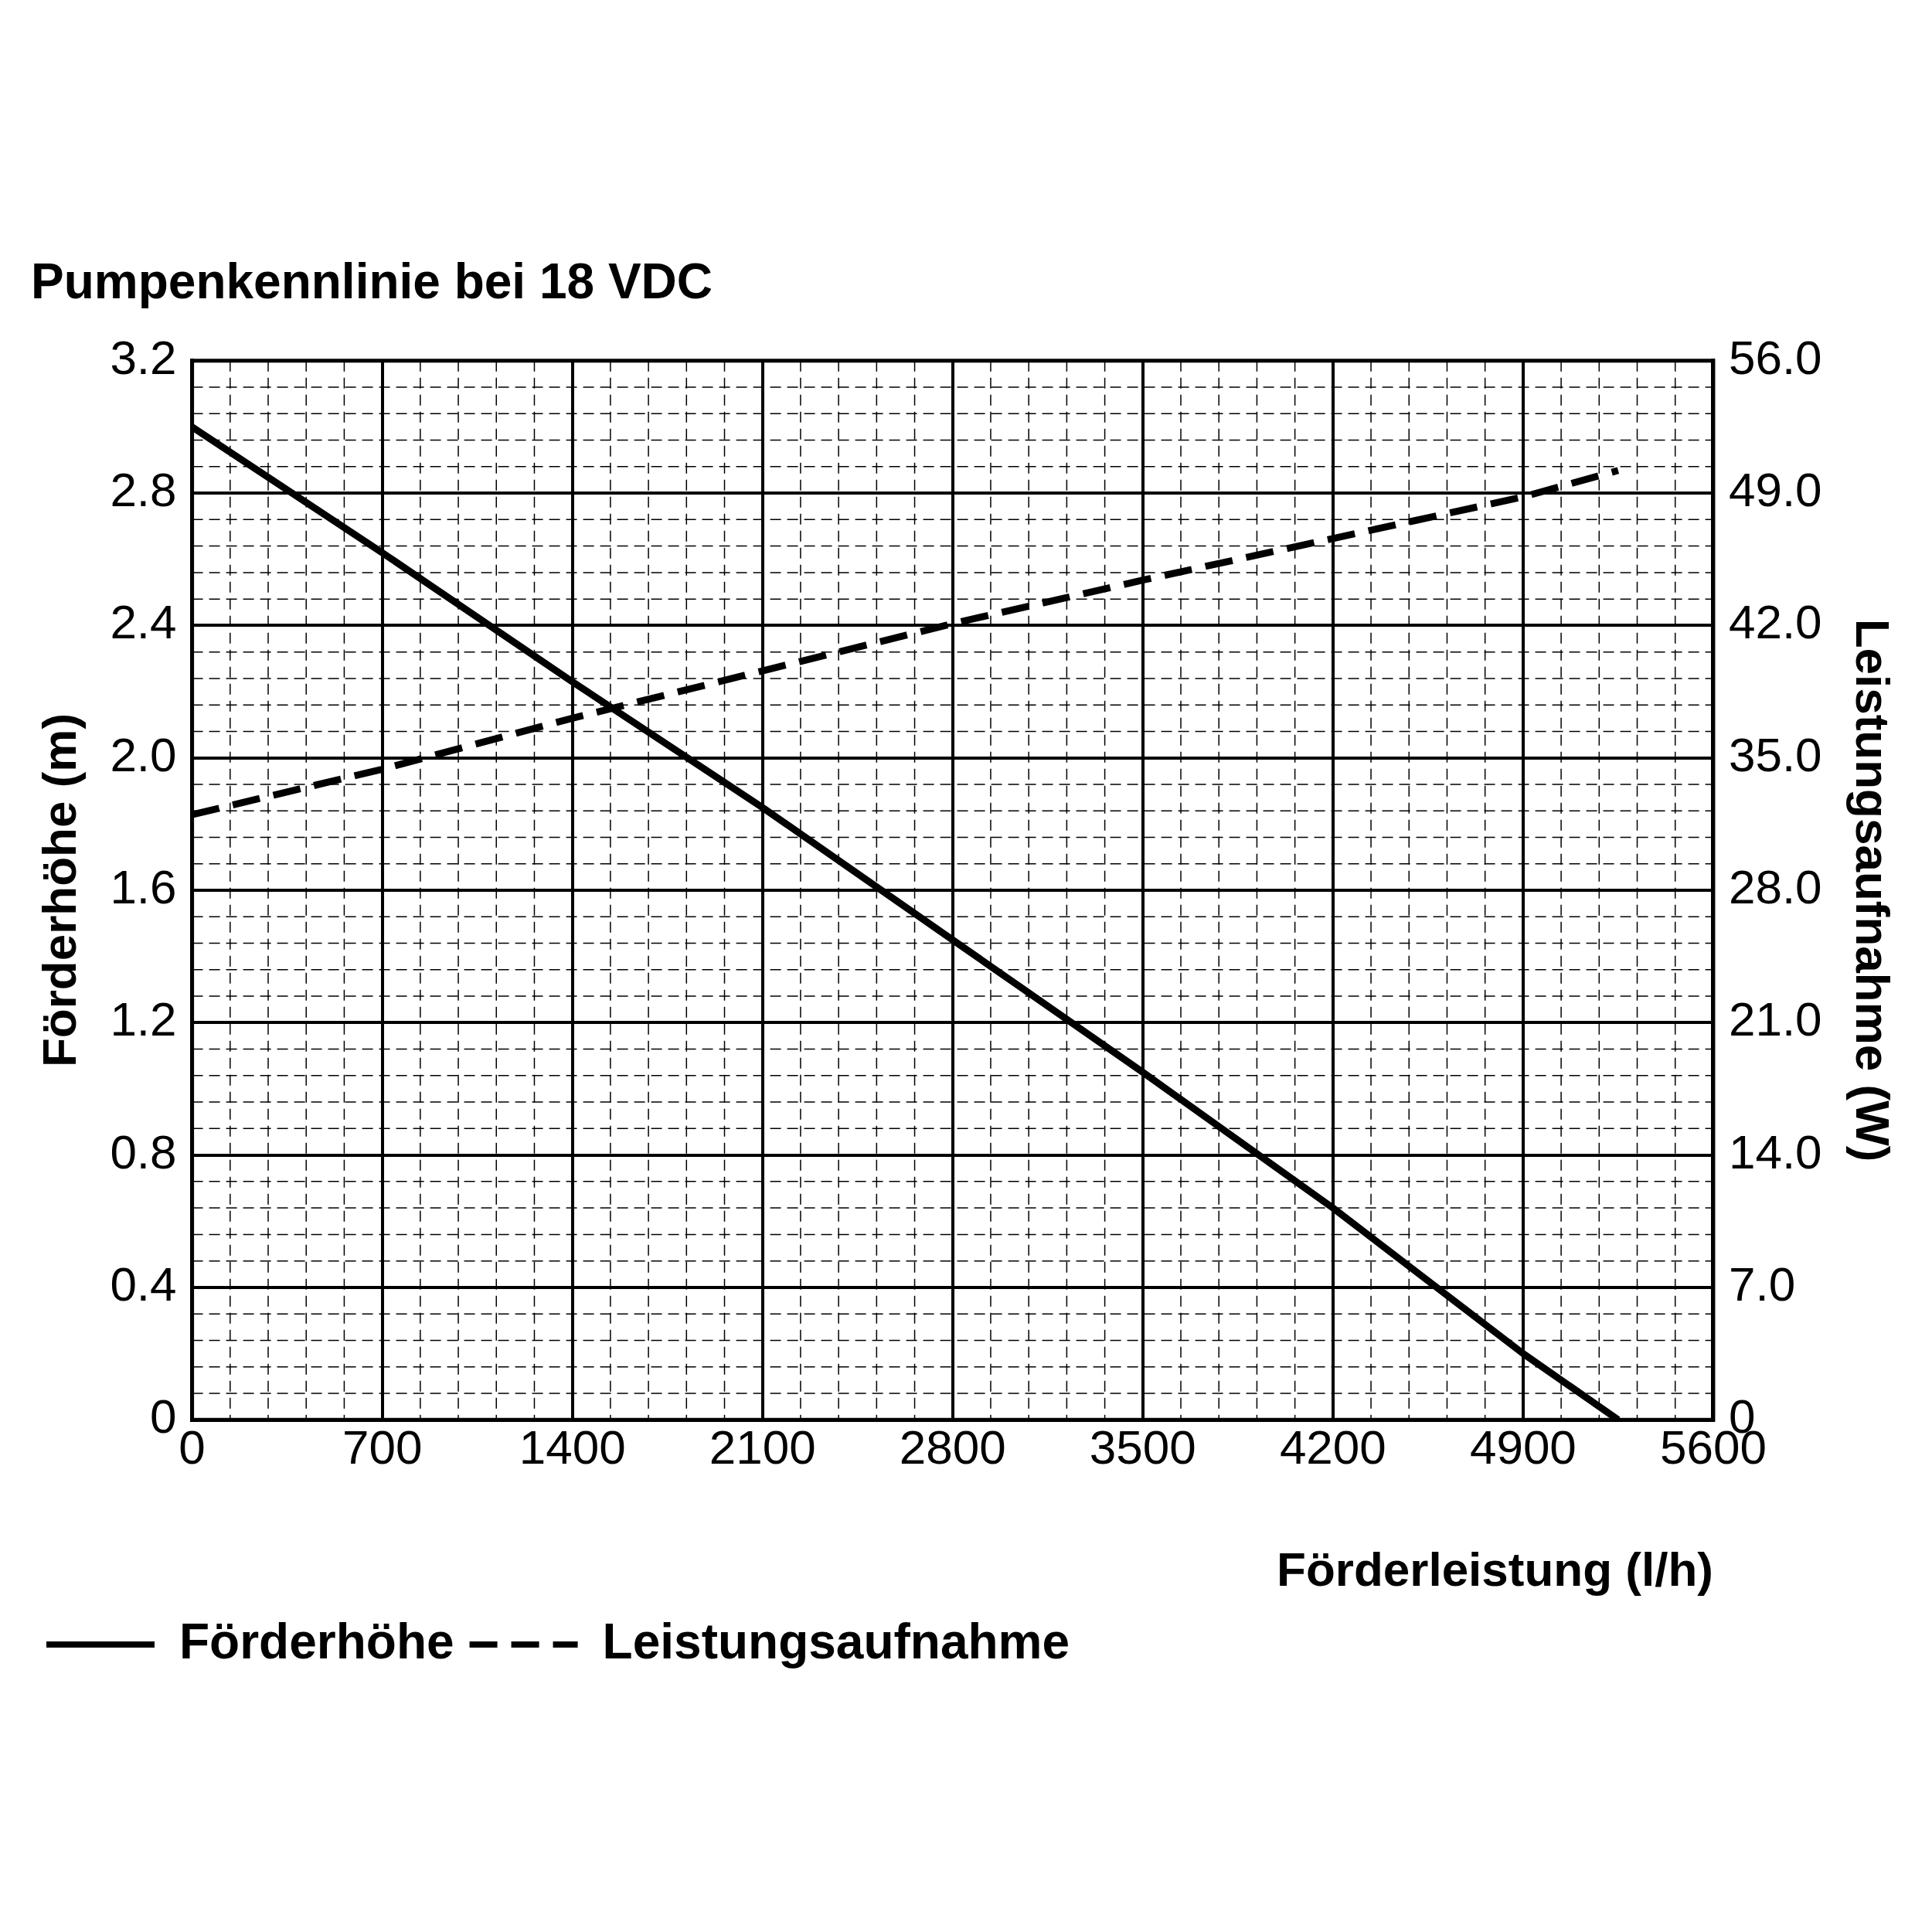 The height and width of the screenshot is (1932, 1932). I want to click on x-tick-label: 3500, so click(1142, 1447).